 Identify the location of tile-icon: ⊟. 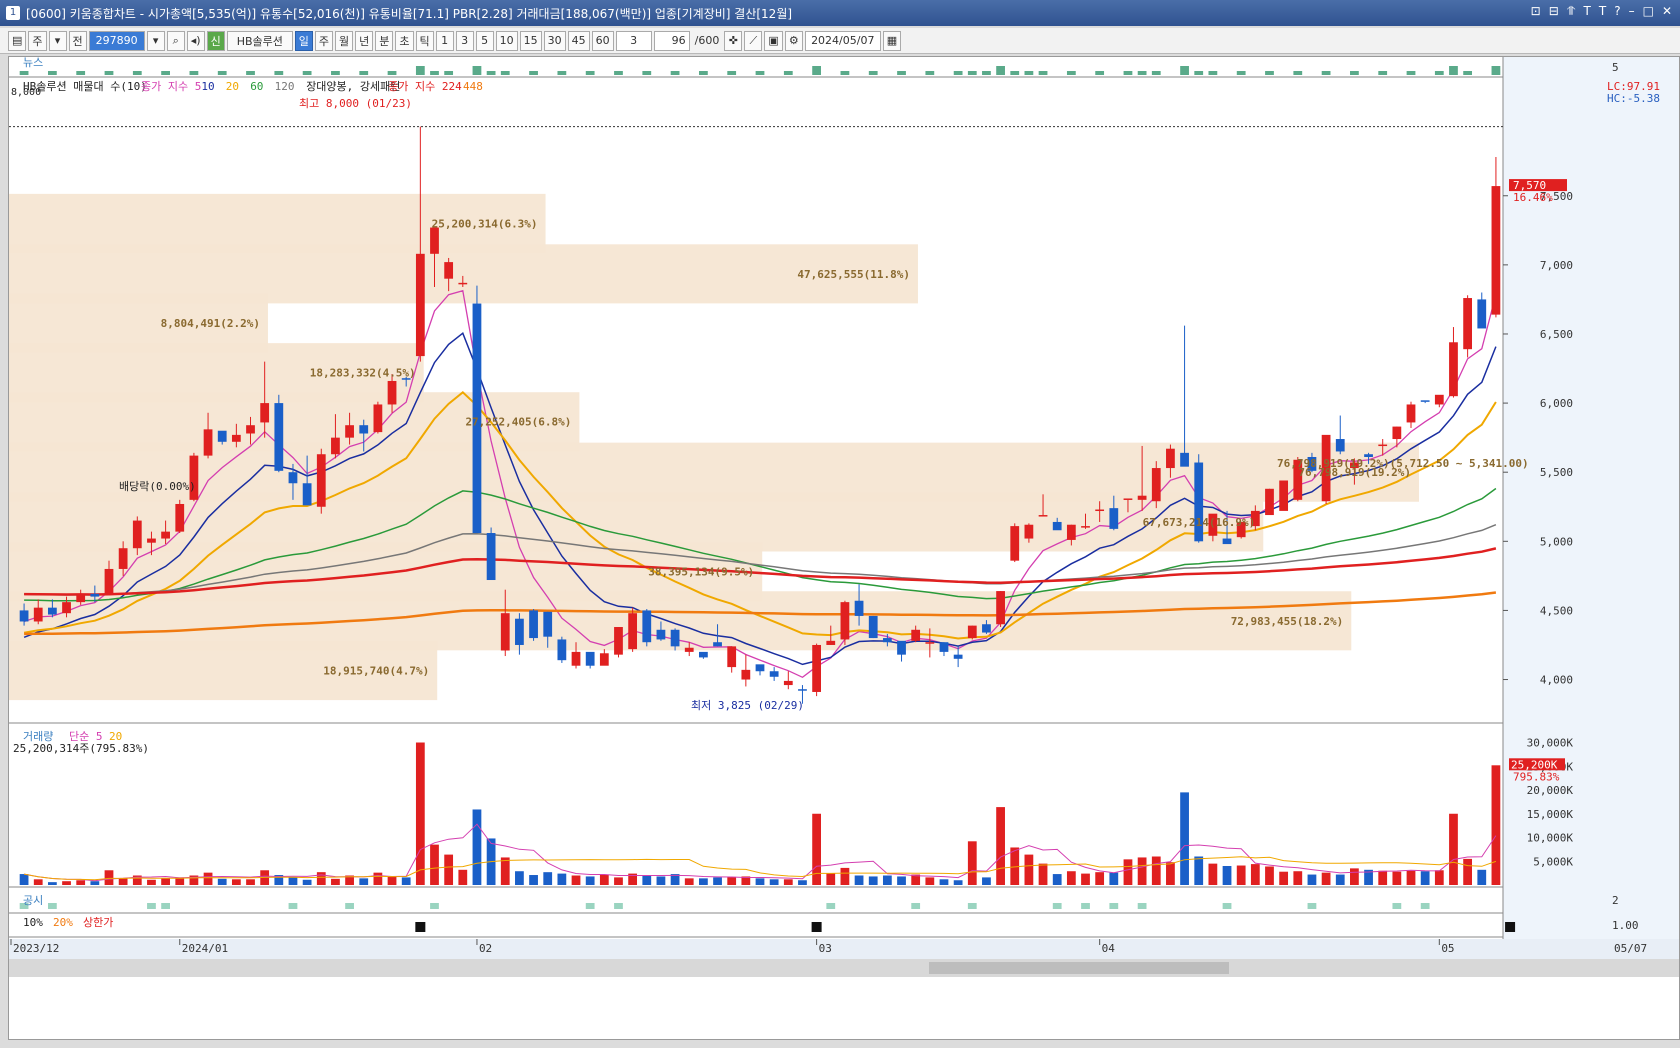
(1553, 11).